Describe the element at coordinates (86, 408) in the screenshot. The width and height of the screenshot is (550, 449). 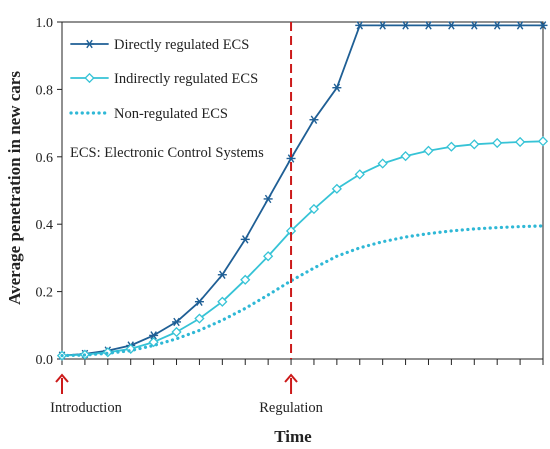
I see `arrow-label-0: Introduction` at that location.